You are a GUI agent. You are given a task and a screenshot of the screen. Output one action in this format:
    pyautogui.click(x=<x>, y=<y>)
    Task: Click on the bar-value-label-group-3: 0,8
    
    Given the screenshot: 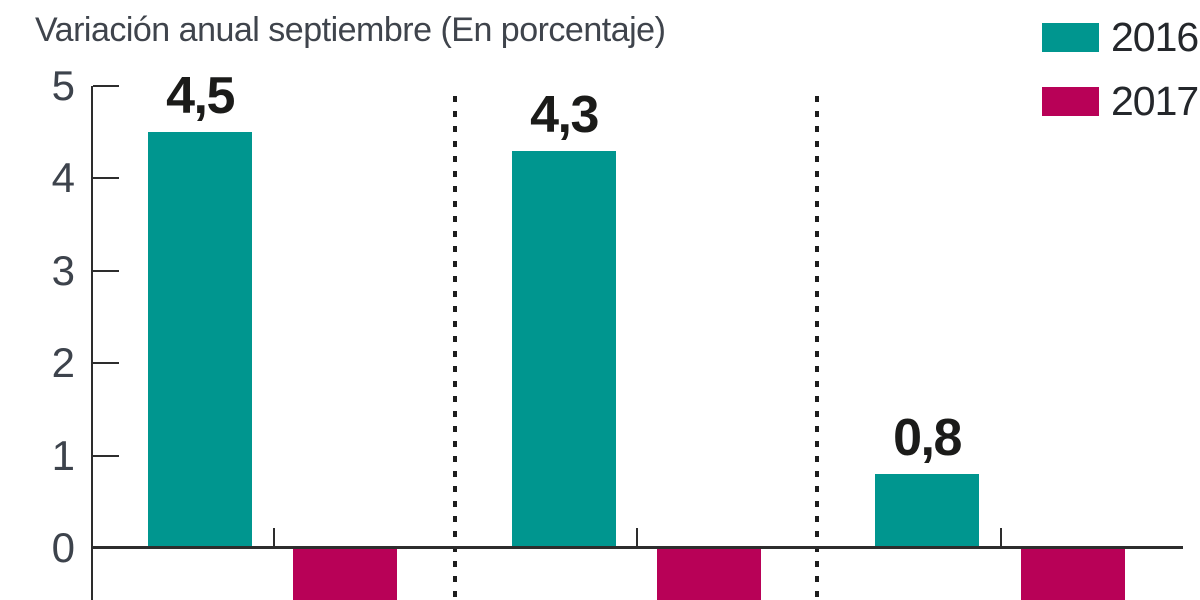 What is the action you would take?
    pyautogui.click(x=927, y=438)
    